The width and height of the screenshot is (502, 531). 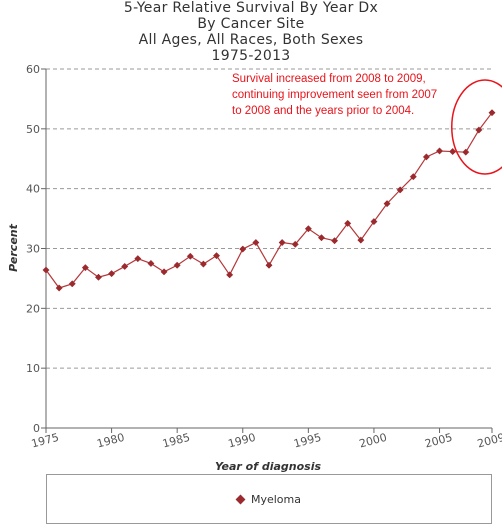 What do you see at coordinates (164, 272) in the screenshot?
I see `data-point-1984` at bounding box center [164, 272].